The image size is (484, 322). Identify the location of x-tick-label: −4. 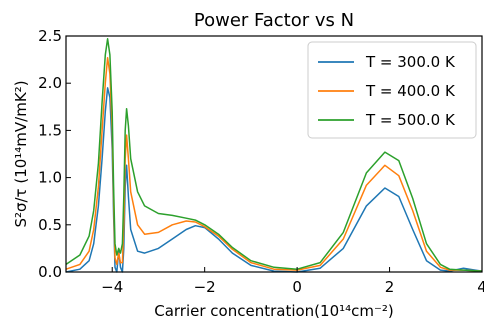
(112, 287).